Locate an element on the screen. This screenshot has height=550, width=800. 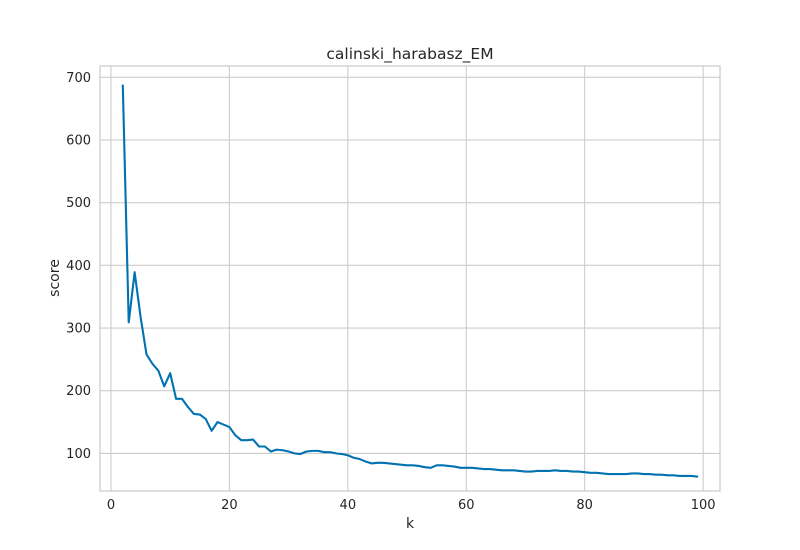
x-tick-label: 0 is located at coordinates (111, 505).